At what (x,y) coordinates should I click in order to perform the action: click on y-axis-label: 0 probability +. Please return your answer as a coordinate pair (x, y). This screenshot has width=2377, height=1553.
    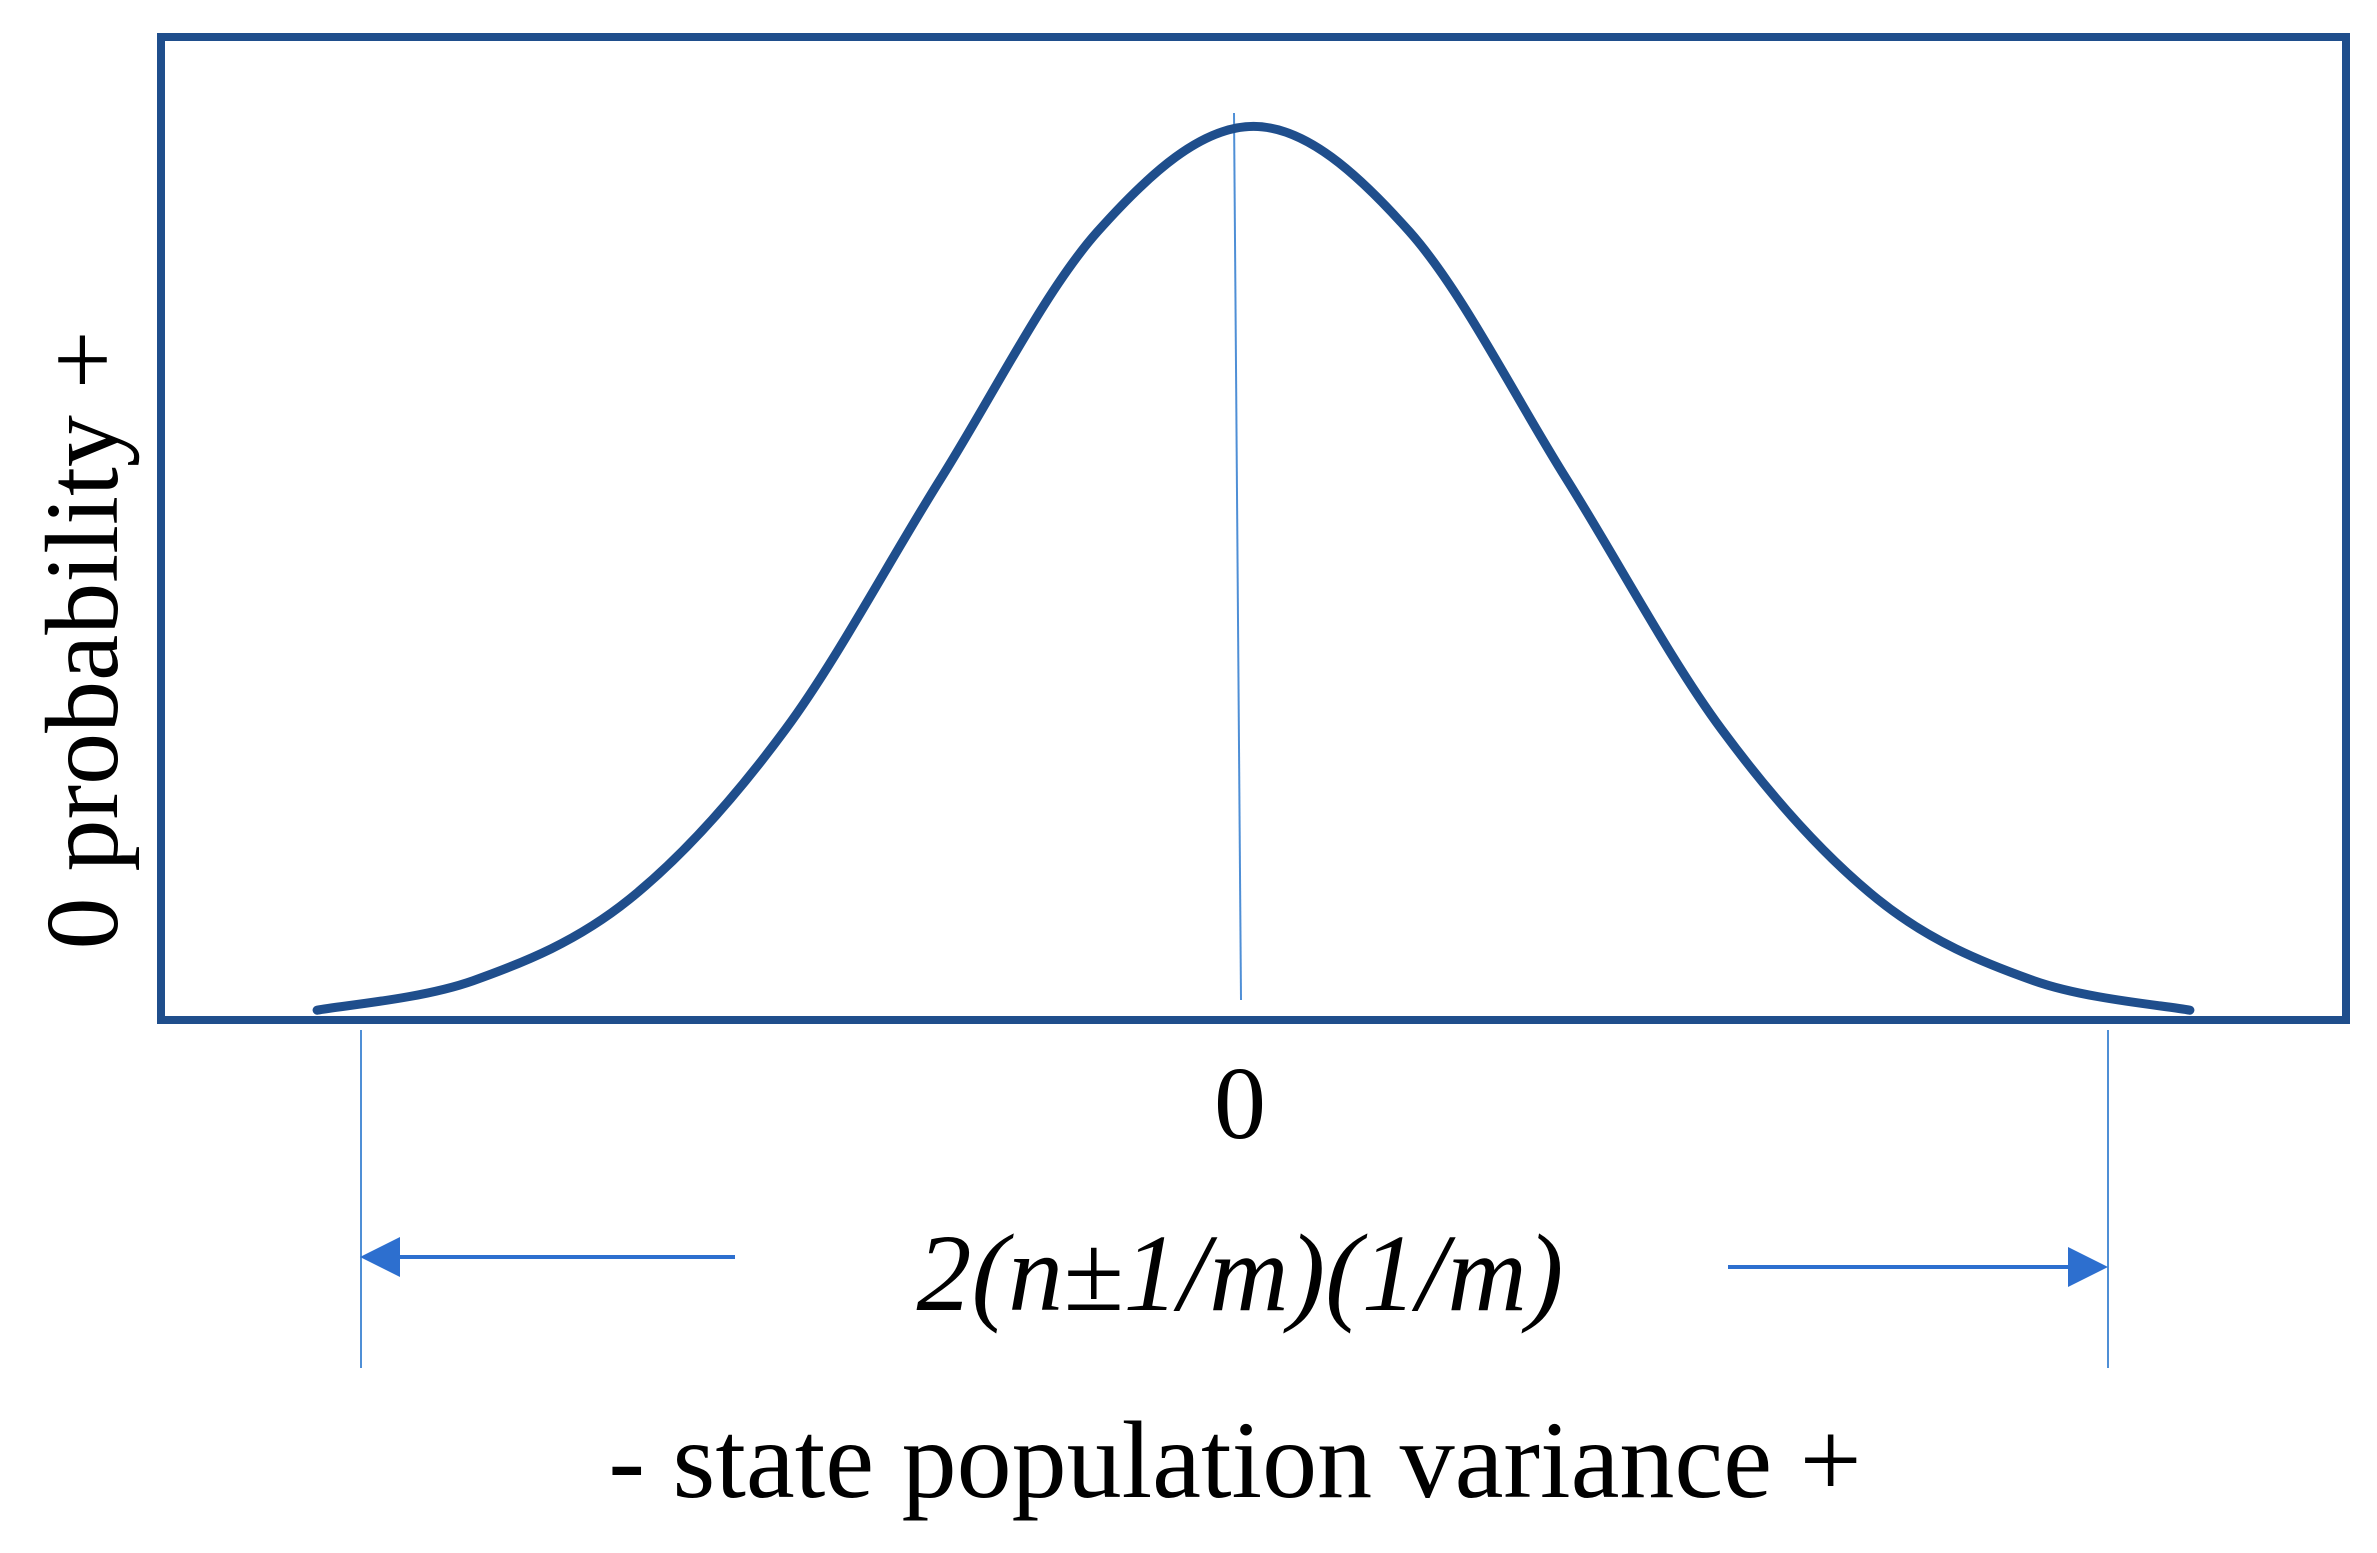
    Looking at the image, I should click on (82, 639).